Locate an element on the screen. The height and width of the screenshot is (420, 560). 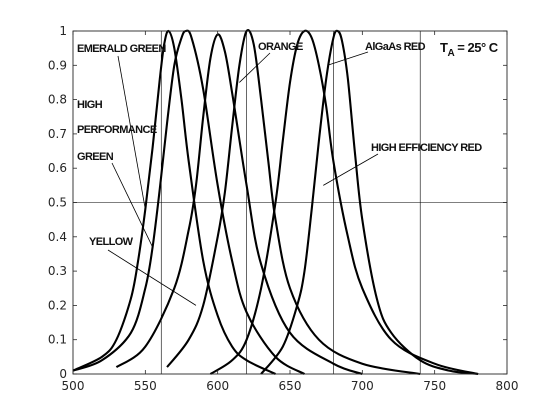
y-tick-label-0.7: 0.7 is located at coordinates (57, 134).